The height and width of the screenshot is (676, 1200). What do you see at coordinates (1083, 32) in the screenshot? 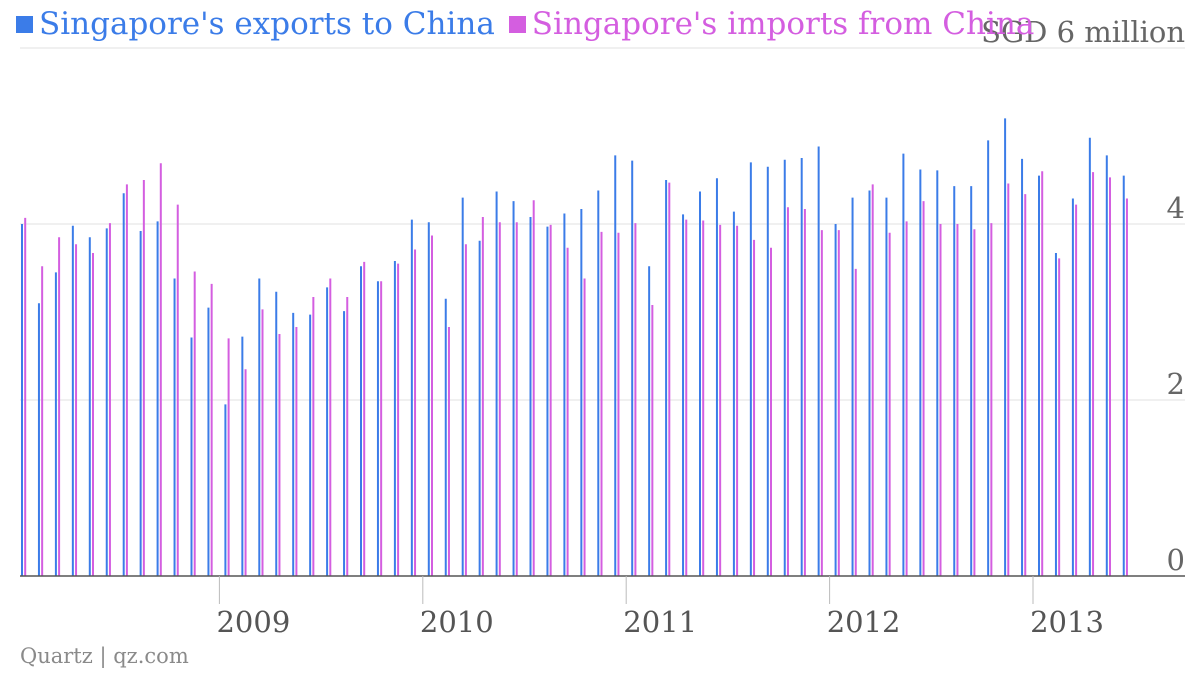
I see `y-tick-label-3: SGD 6 million` at bounding box center [1083, 32].